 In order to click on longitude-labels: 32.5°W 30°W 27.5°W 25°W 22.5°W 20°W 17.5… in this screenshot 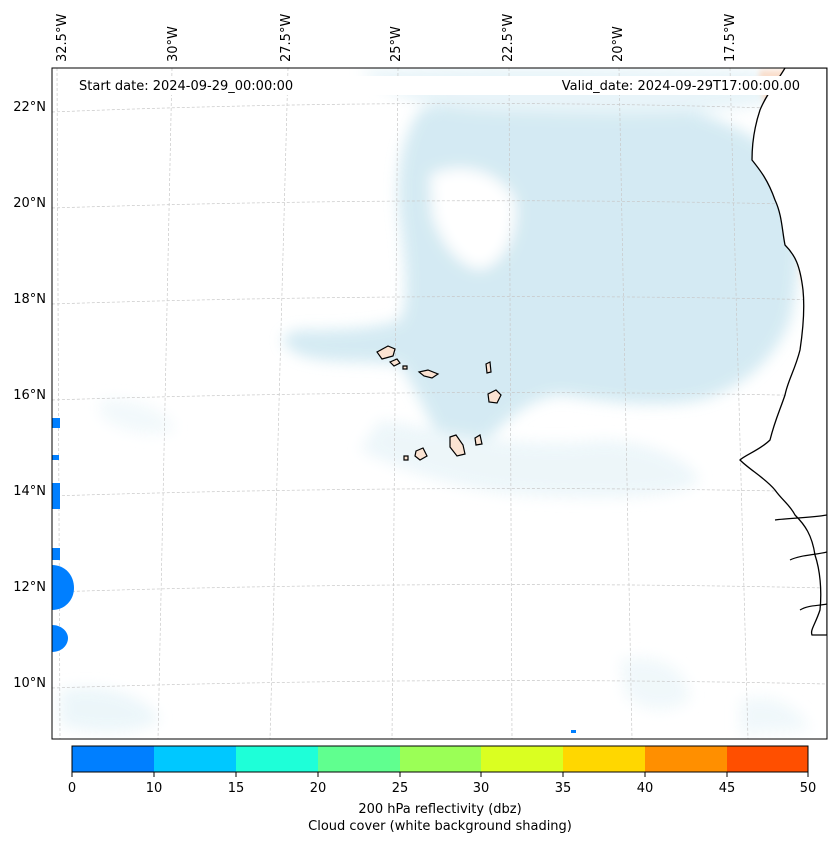, I will do `click(396, 38)`.